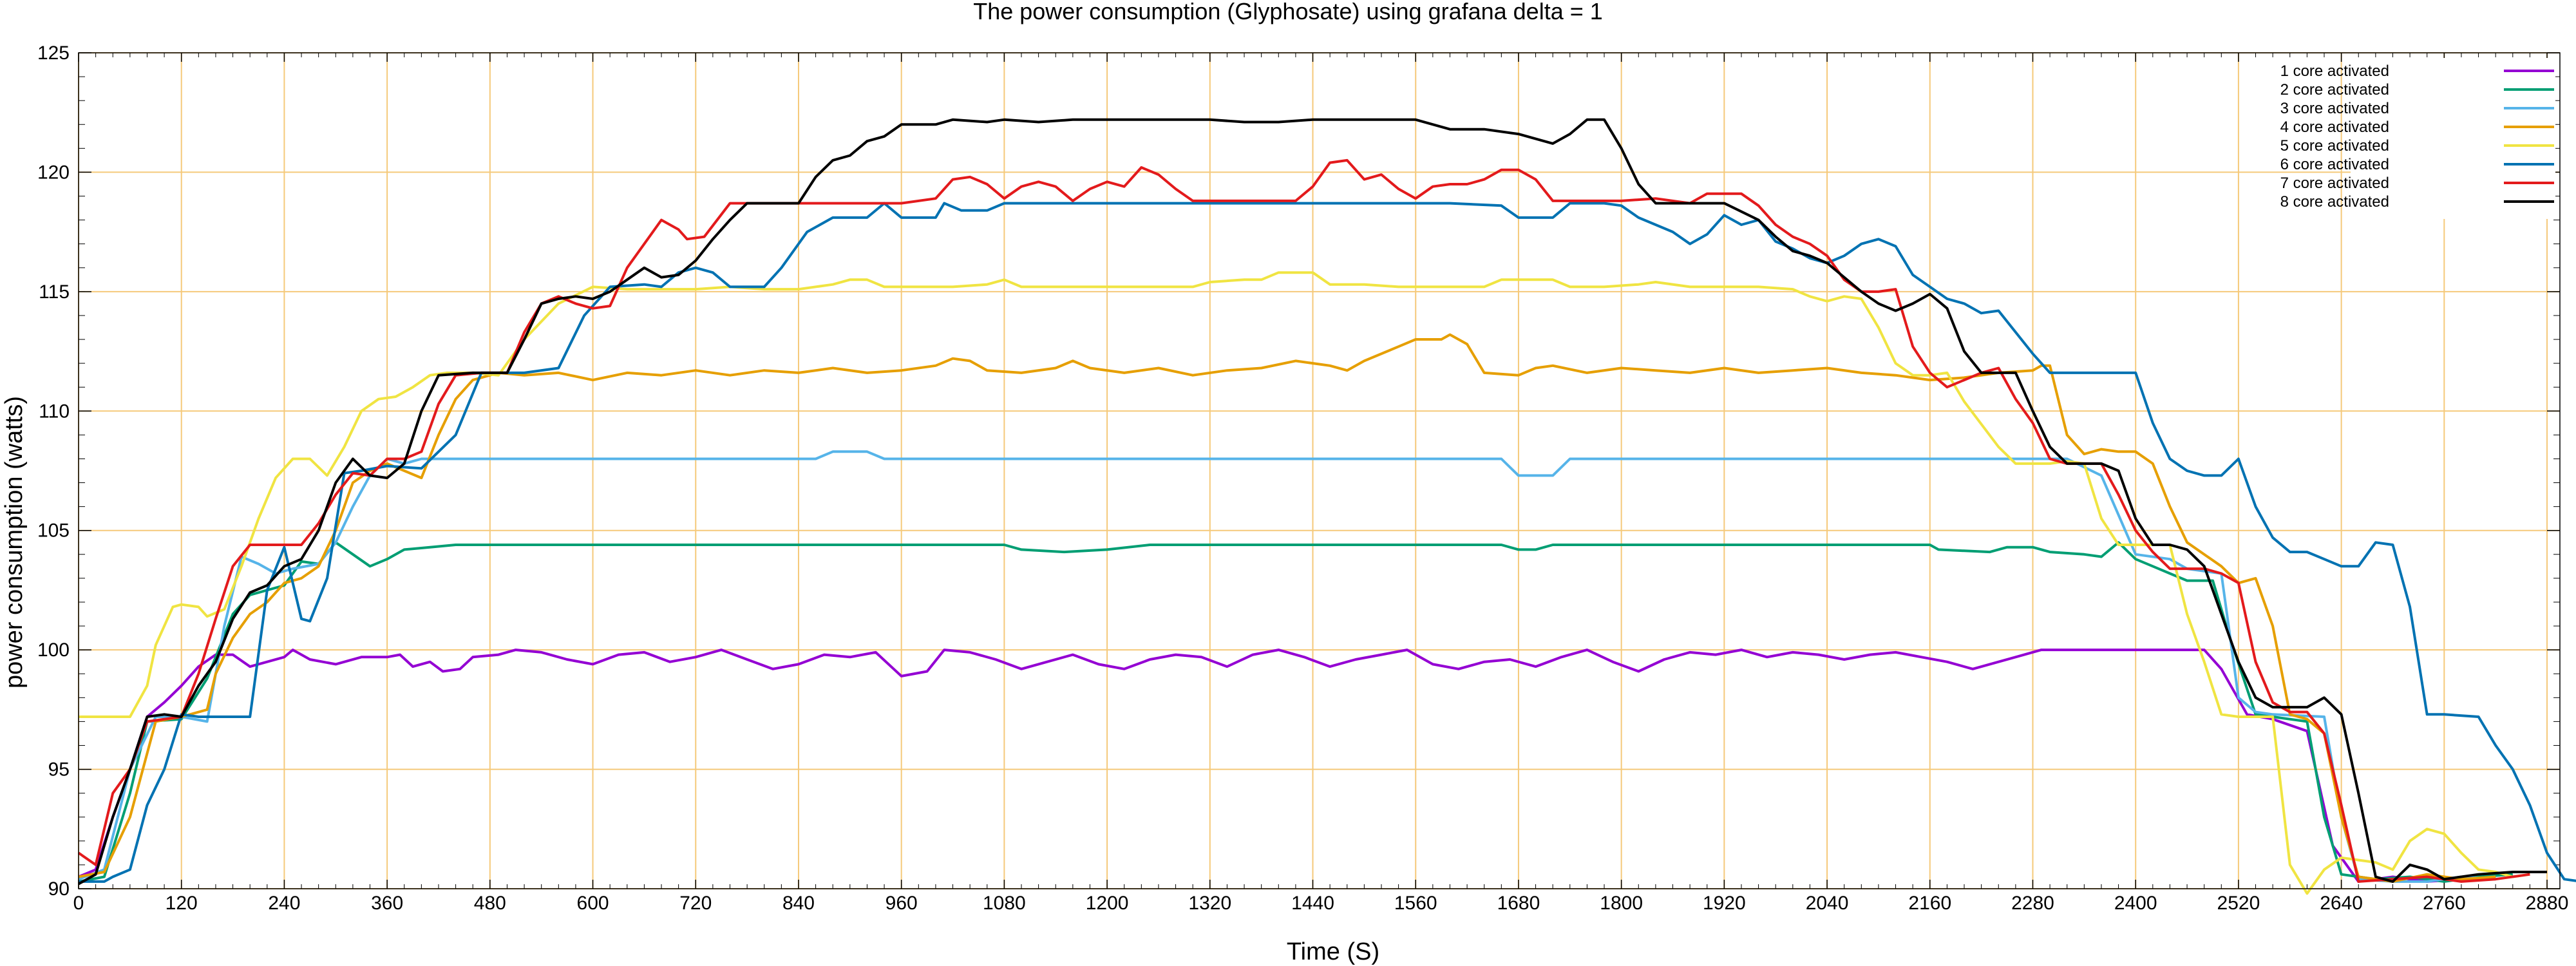 Image resolution: width=2576 pixels, height=966 pixels. I want to click on x-tick-label: 840, so click(798, 904).